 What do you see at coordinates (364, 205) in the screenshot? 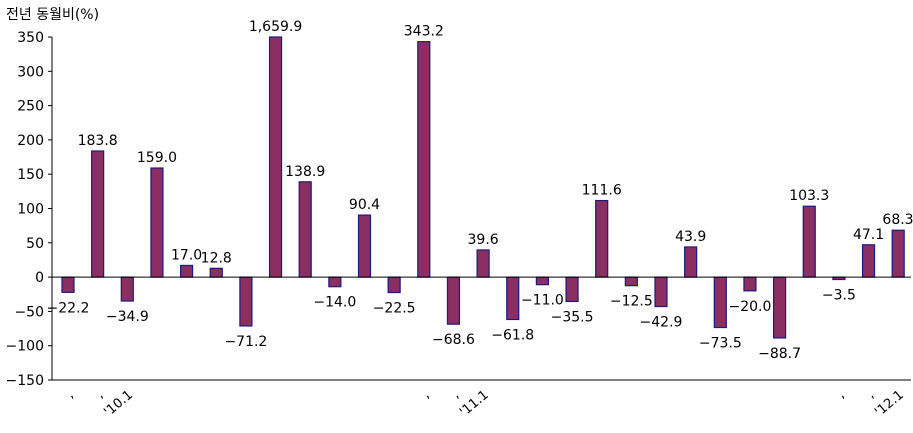
I see `data-label: 90.4` at bounding box center [364, 205].